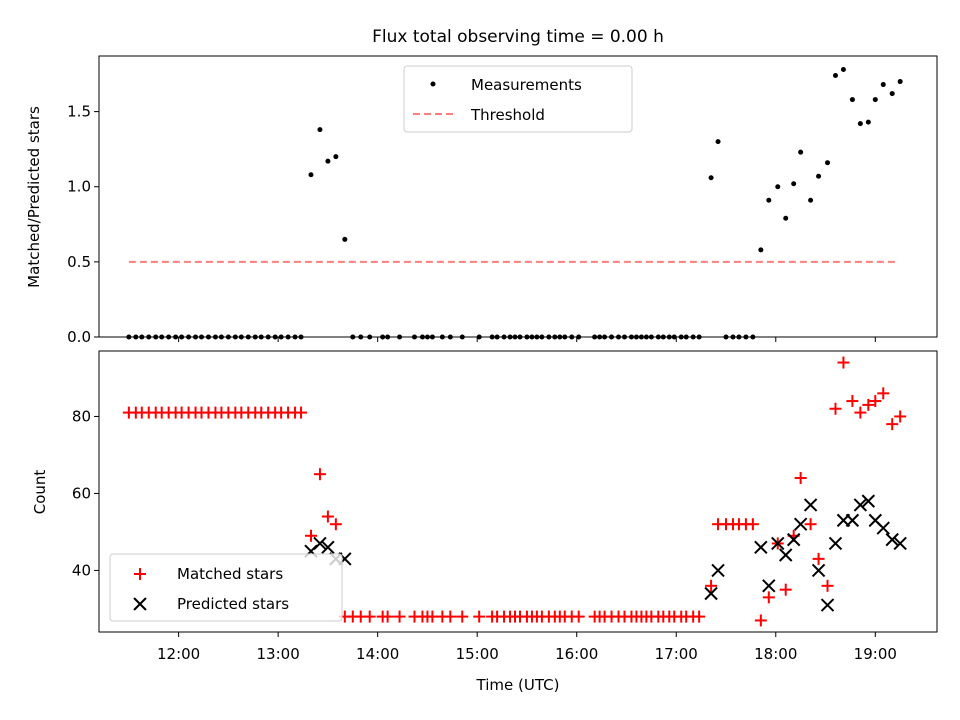 Image resolution: width=960 pixels, height=720 pixels. Describe the element at coordinates (875, 654) in the screenshot. I see `x-tick-label: 19:00` at that location.